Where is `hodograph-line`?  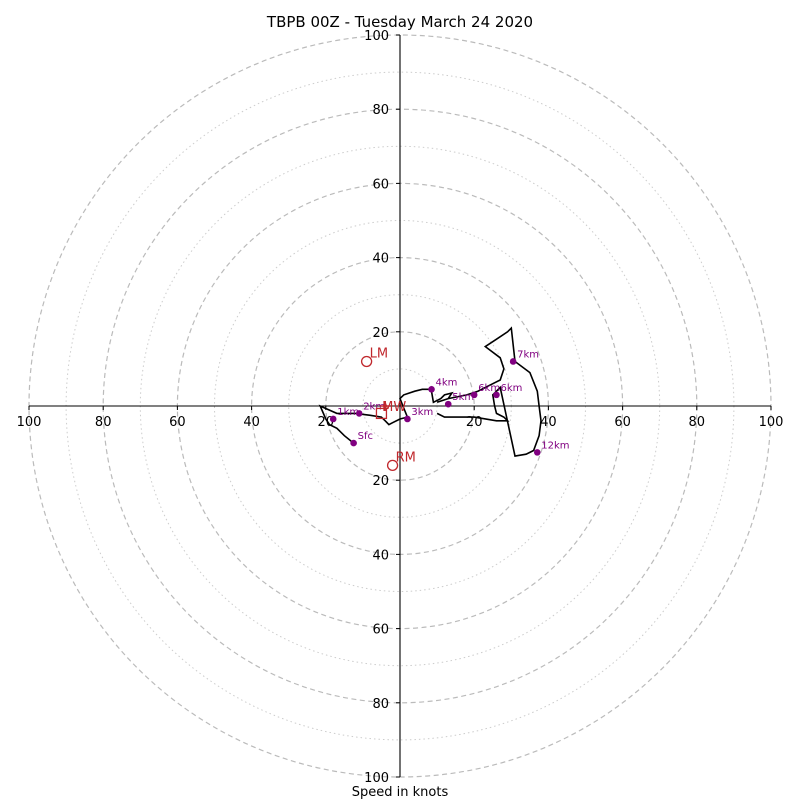 hodograph-line is located at coordinates (430, 392).